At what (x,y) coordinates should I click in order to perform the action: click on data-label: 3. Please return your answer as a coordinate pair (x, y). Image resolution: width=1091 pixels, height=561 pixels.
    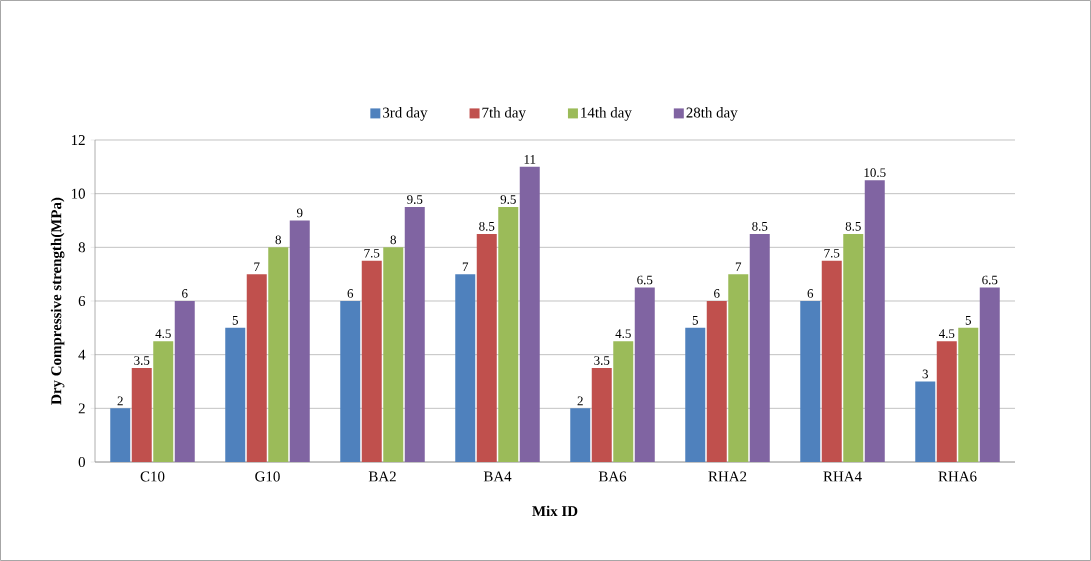
    Looking at the image, I should click on (925, 374).